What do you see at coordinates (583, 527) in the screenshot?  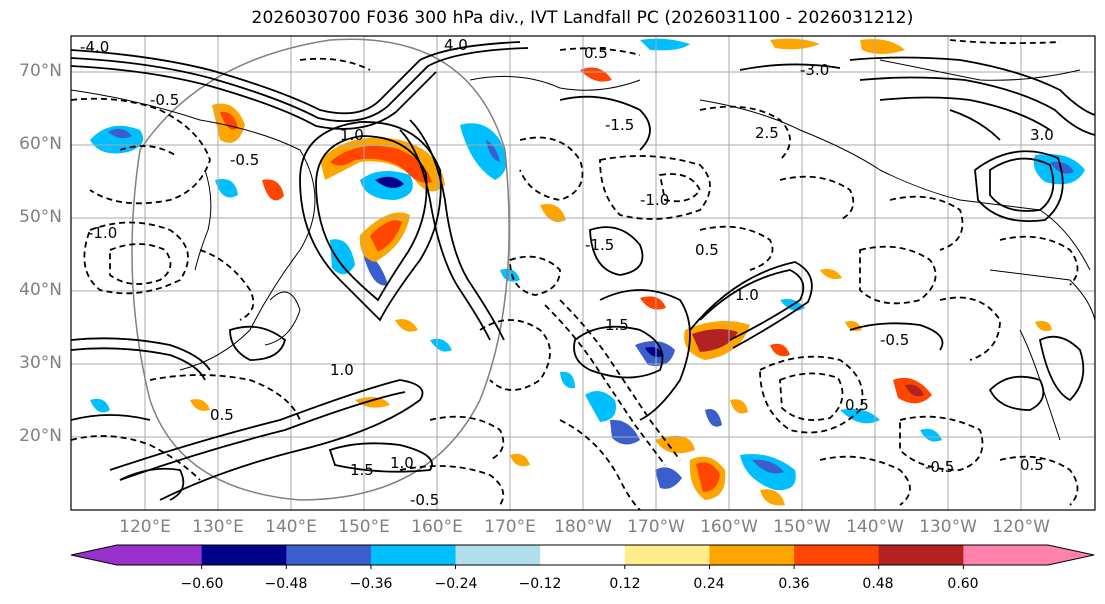 I see `lon-label: 180°W` at bounding box center [583, 527].